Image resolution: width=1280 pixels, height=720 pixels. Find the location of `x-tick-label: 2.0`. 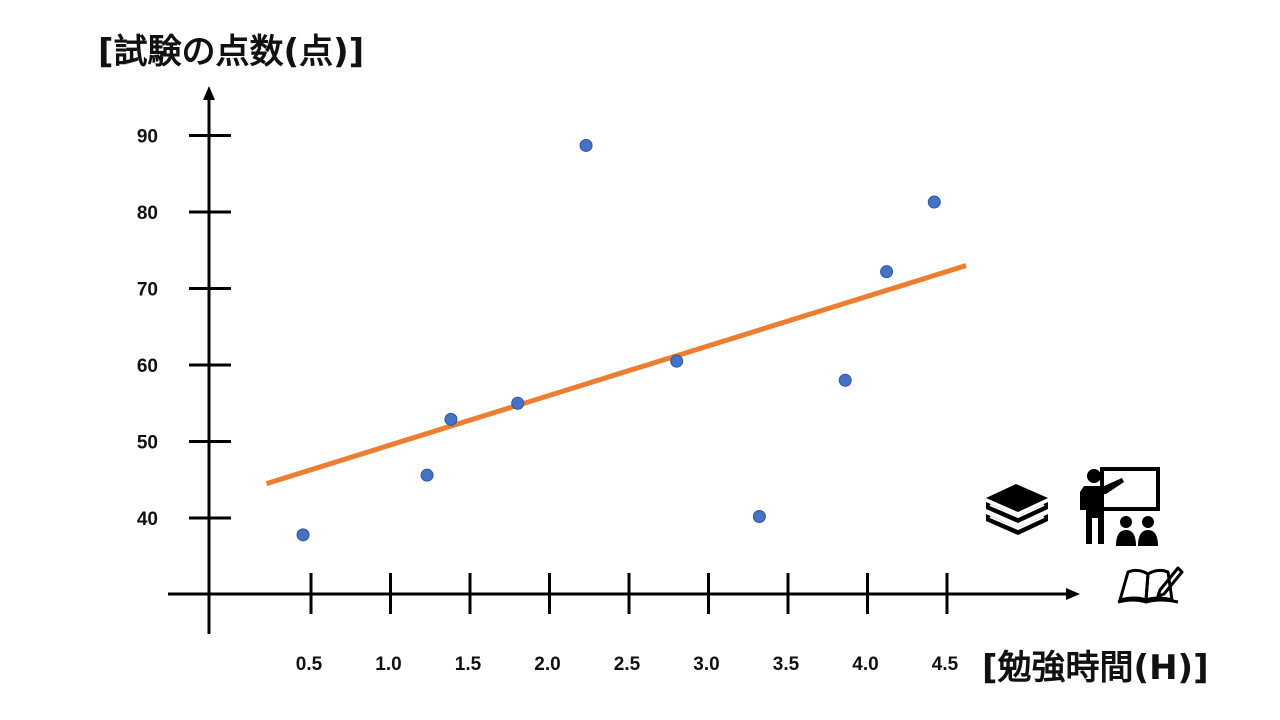

x-tick-label: 2.0 is located at coordinates (547, 664).